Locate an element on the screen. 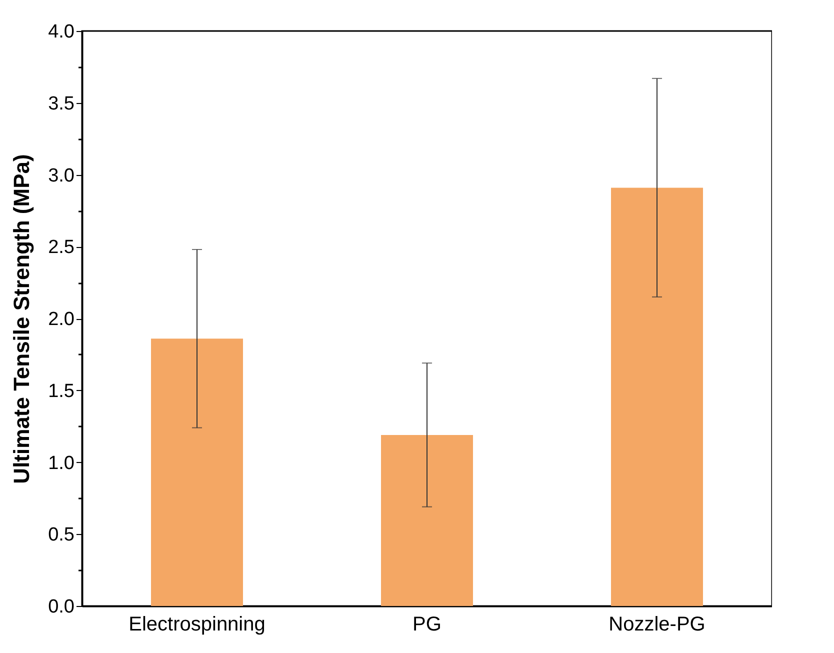 This screenshot has width=834, height=653. y-tick-label: 0.0 is located at coordinates (61, 607).